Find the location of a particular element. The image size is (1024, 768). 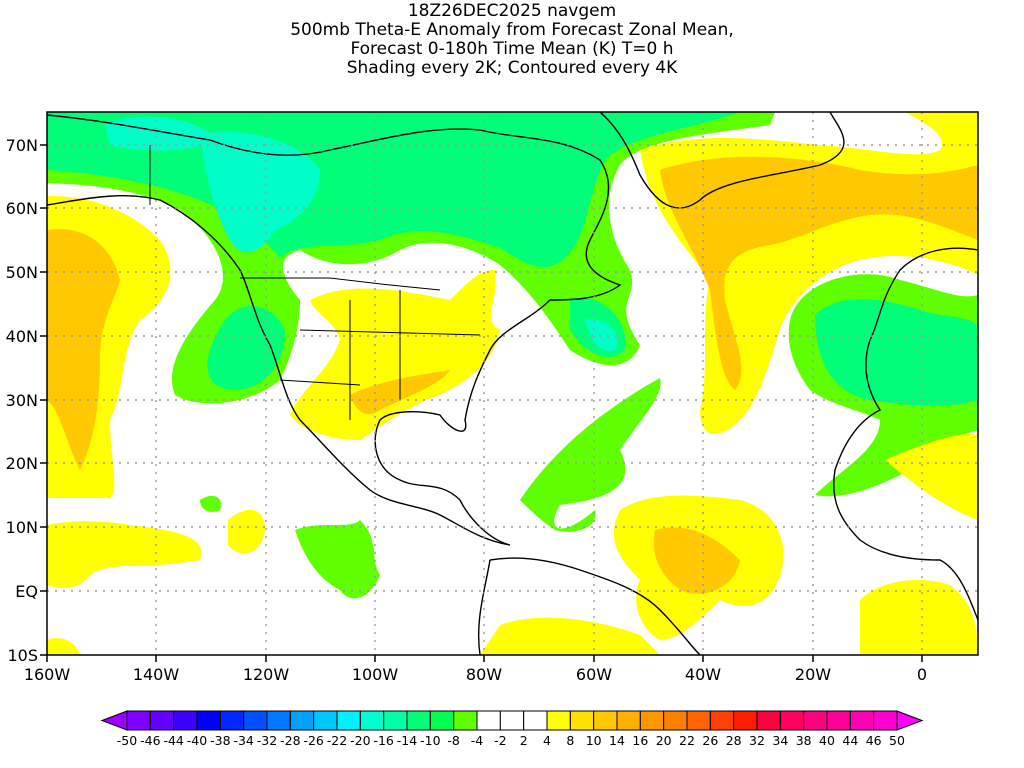

colorbar-label: -46 is located at coordinates (150, 740).